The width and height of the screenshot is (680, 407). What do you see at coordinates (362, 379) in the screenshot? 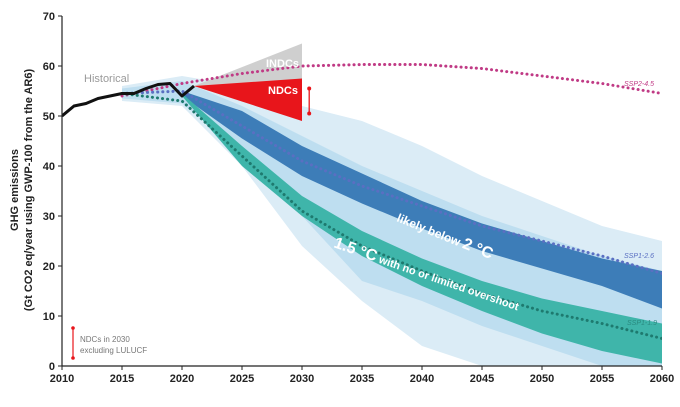
I see `x-tick-label: 2035` at bounding box center [362, 379].